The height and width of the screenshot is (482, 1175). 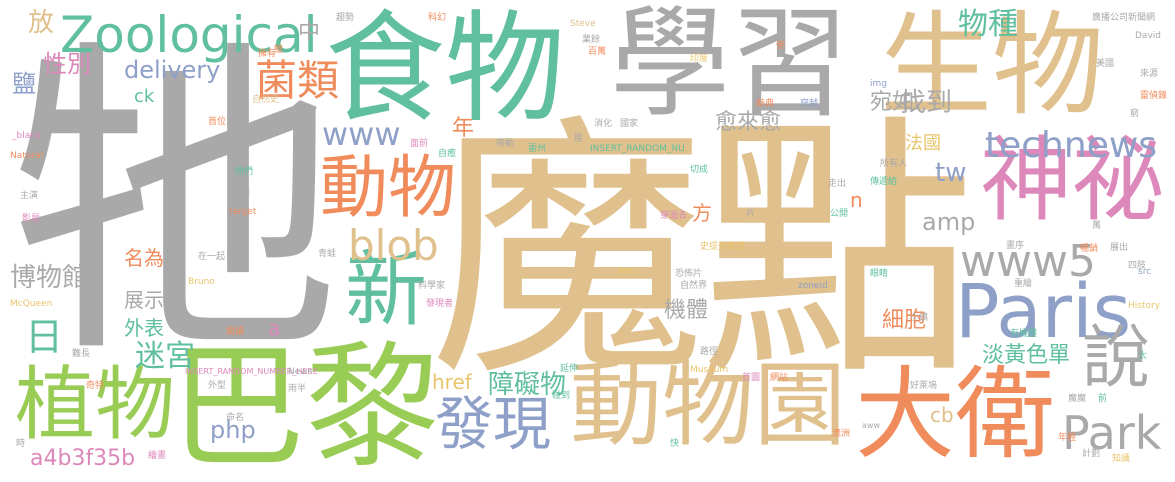 I want to click on cloud-word: 影星, so click(x=31, y=219).